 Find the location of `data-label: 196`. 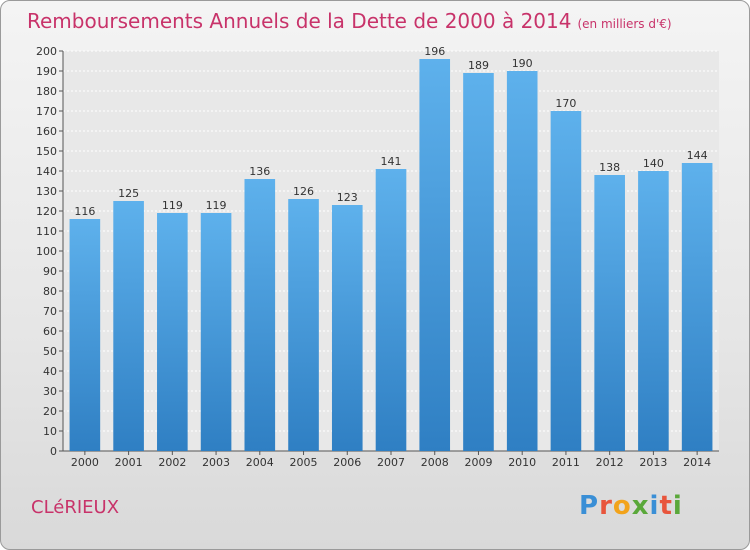

data-label: 196 is located at coordinates (434, 51).